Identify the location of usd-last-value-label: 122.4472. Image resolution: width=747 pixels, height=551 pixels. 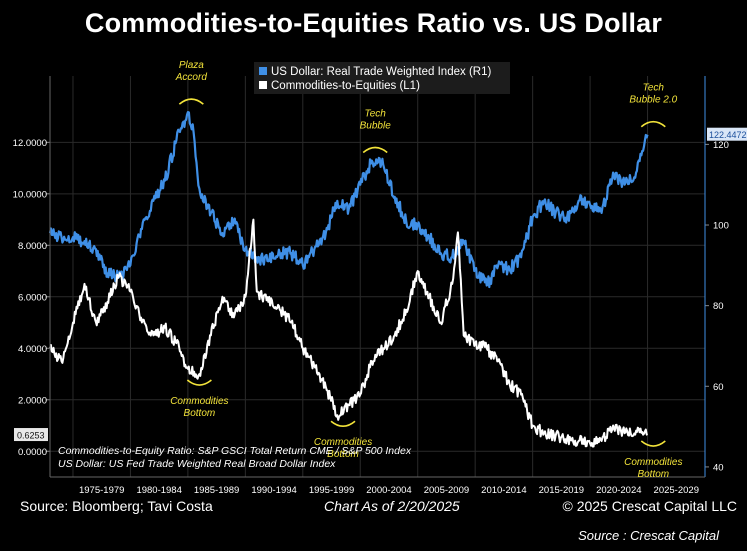
(728, 135).